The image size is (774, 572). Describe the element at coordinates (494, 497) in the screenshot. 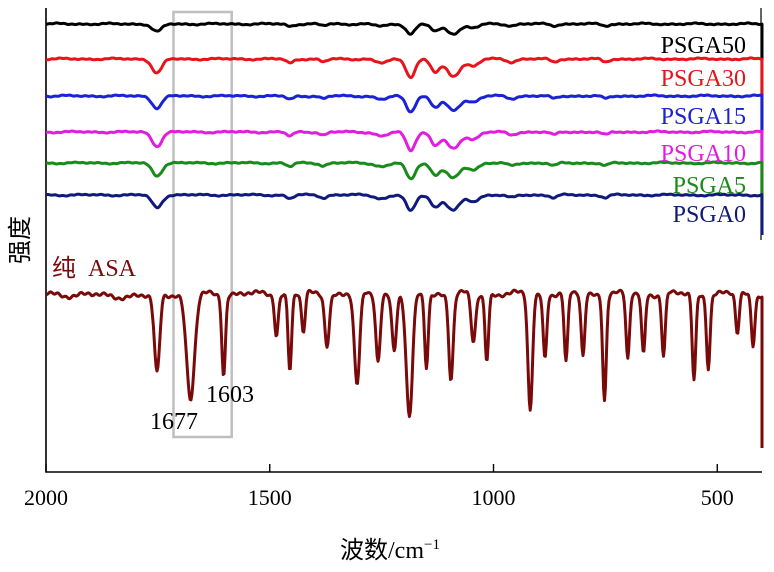

I see `x-tick-label-1000: 1000` at that location.